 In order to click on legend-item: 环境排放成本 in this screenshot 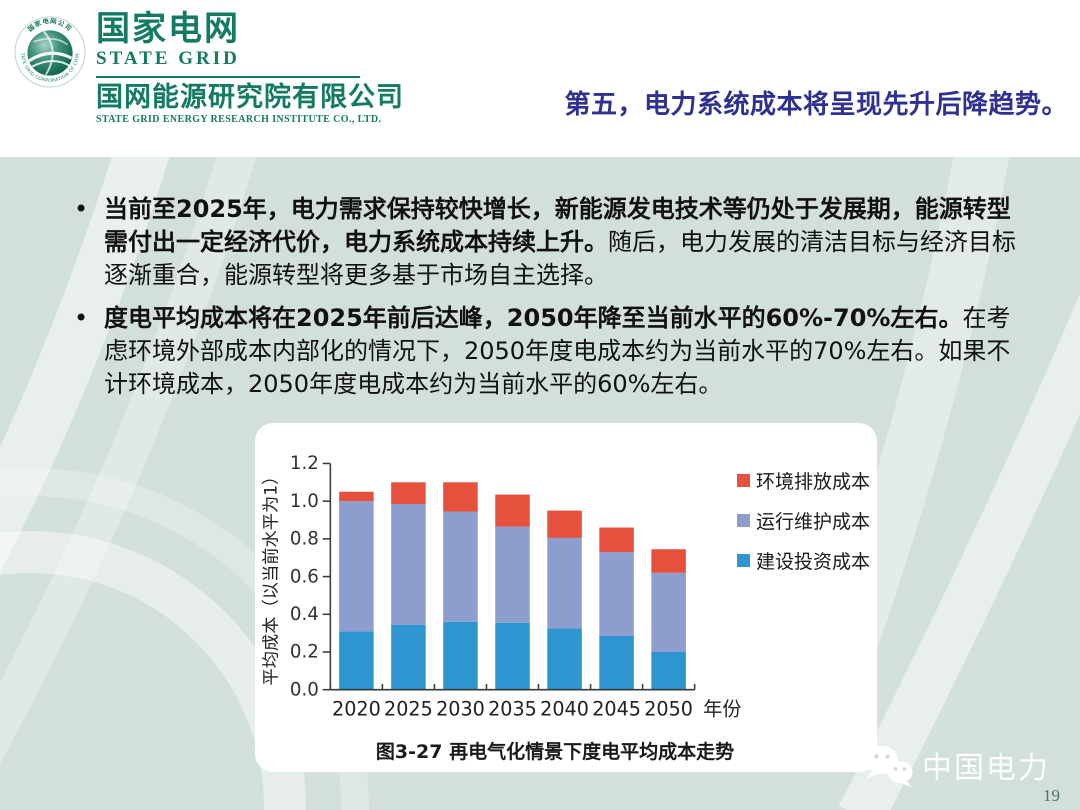, I will do `click(806, 480)`.